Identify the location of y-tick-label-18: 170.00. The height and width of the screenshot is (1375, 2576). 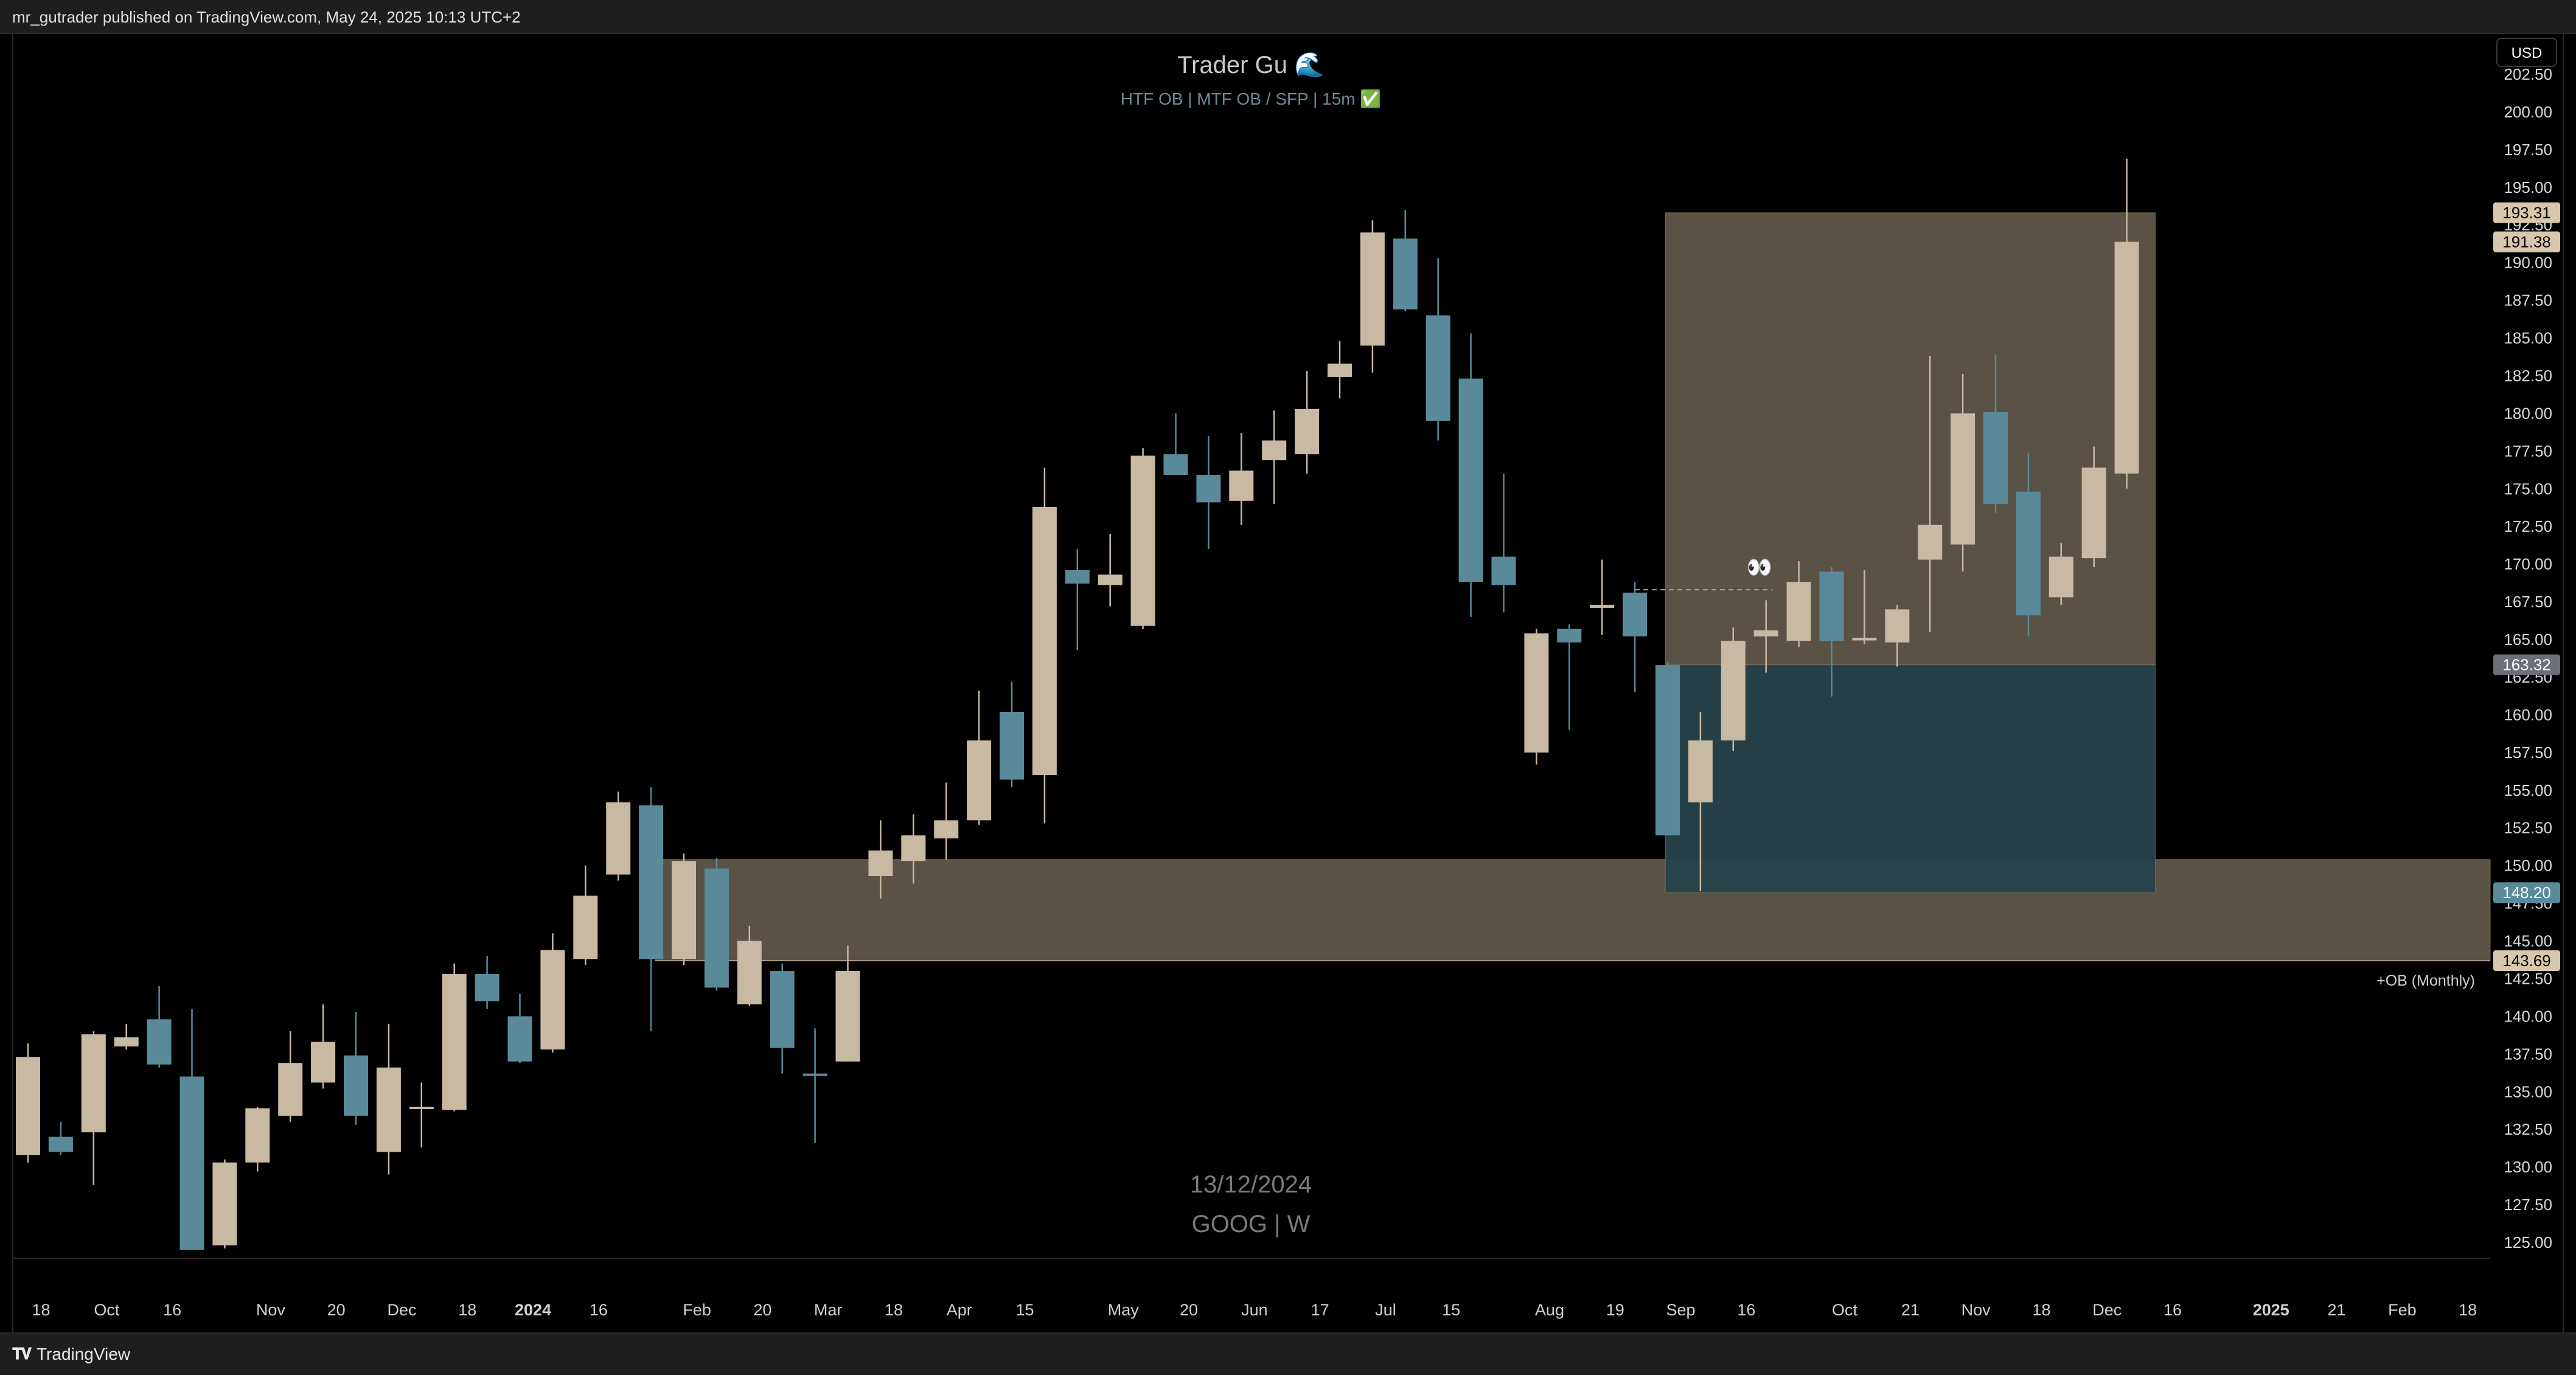
(2528, 564).